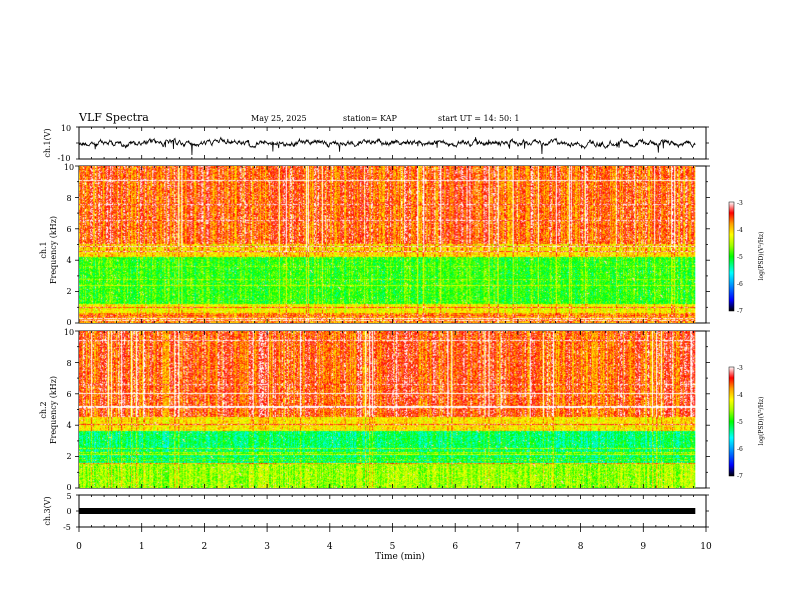  I want to click on ch1-colorbar, so click(731, 256).